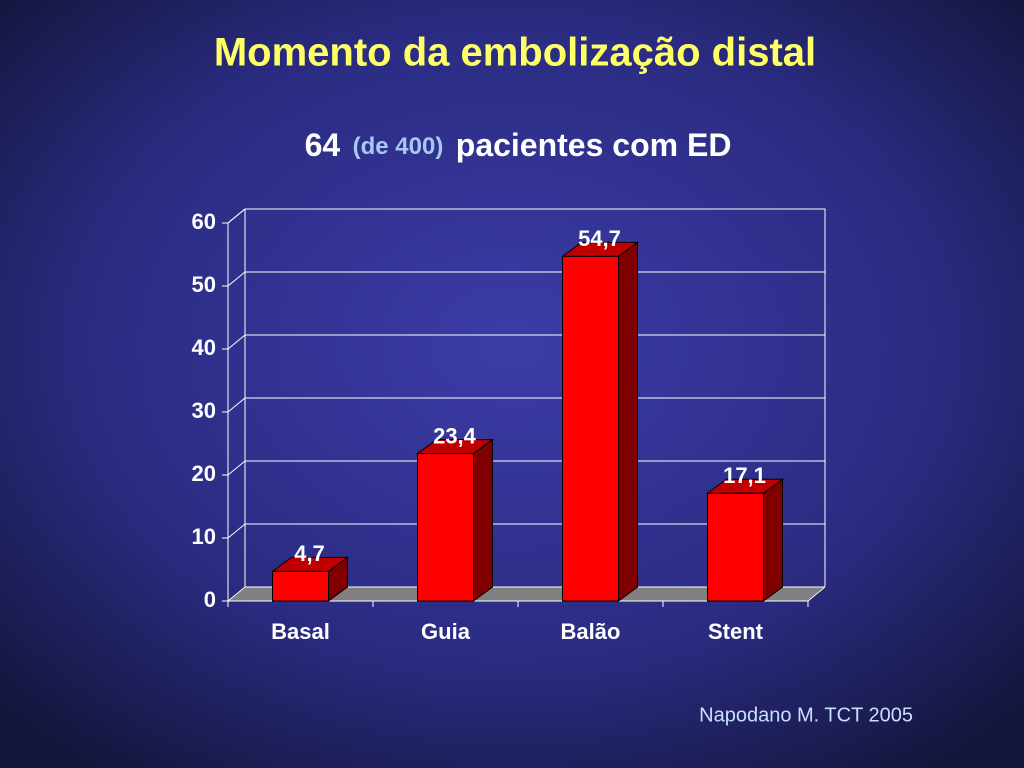 Image resolution: width=1024 pixels, height=768 pixels. Describe the element at coordinates (309, 553) in the screenshot. I see `data-label: 4,7` at that location.